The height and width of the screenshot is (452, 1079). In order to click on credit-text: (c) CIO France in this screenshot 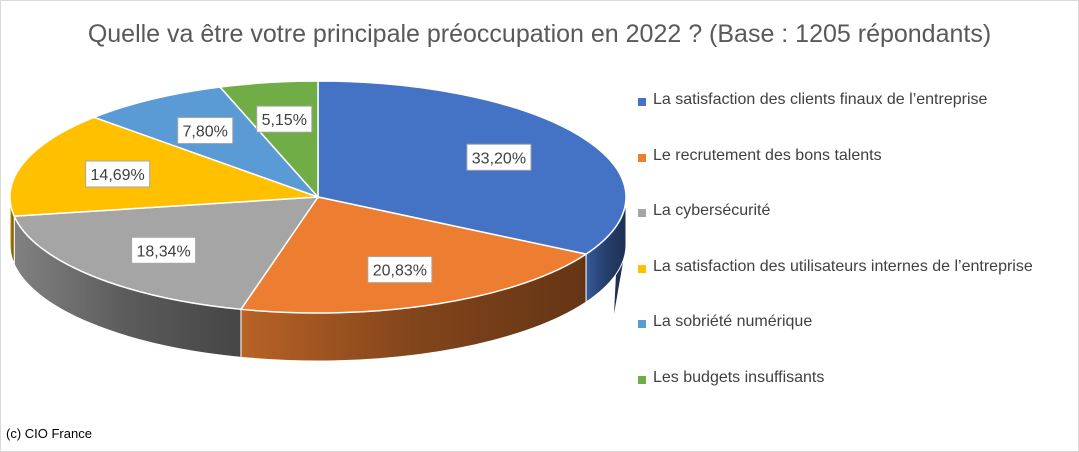, I will do `click(49, 433)`.